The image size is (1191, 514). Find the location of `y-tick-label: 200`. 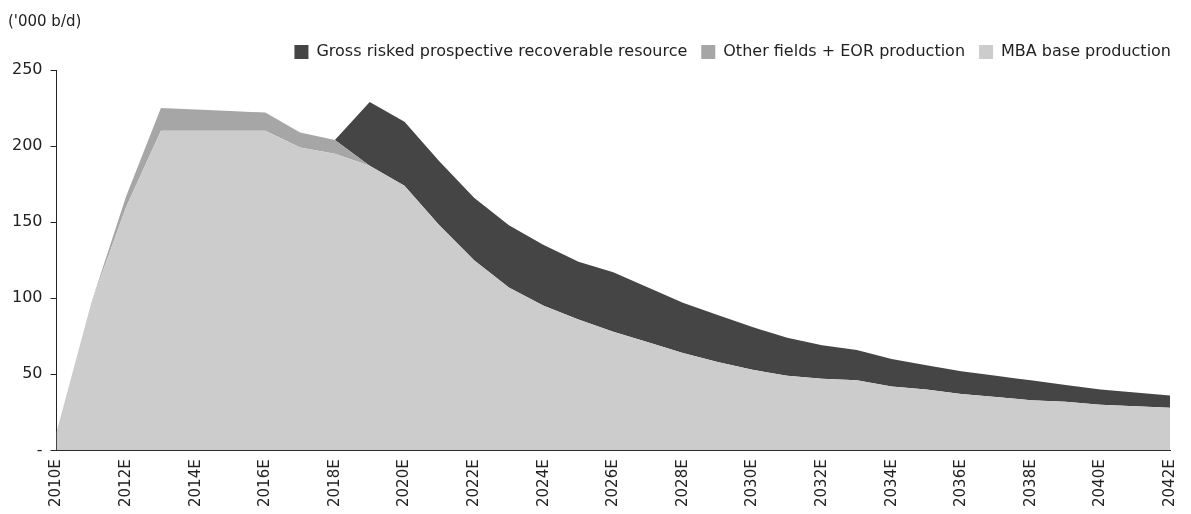

y-tick-label: 200 is located at coordinates (27, 145).